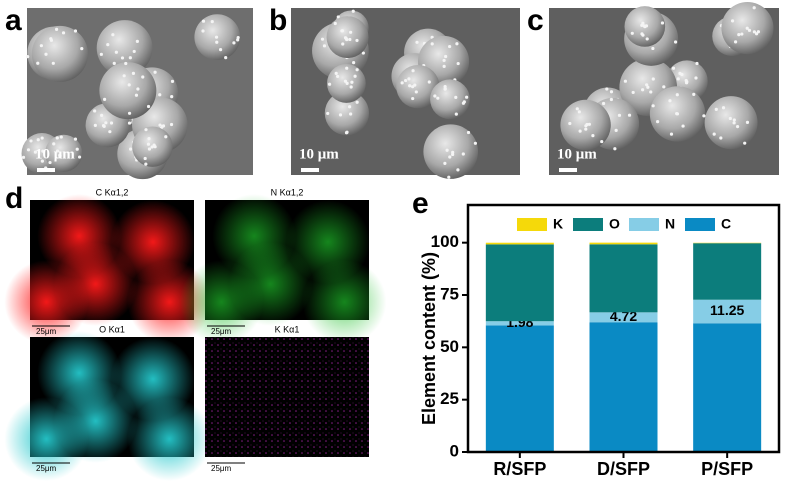 The image size is (789, 484). Describe the element at coordinates (588, 224) in the screenshot. I see `legend-swatch` at that location.